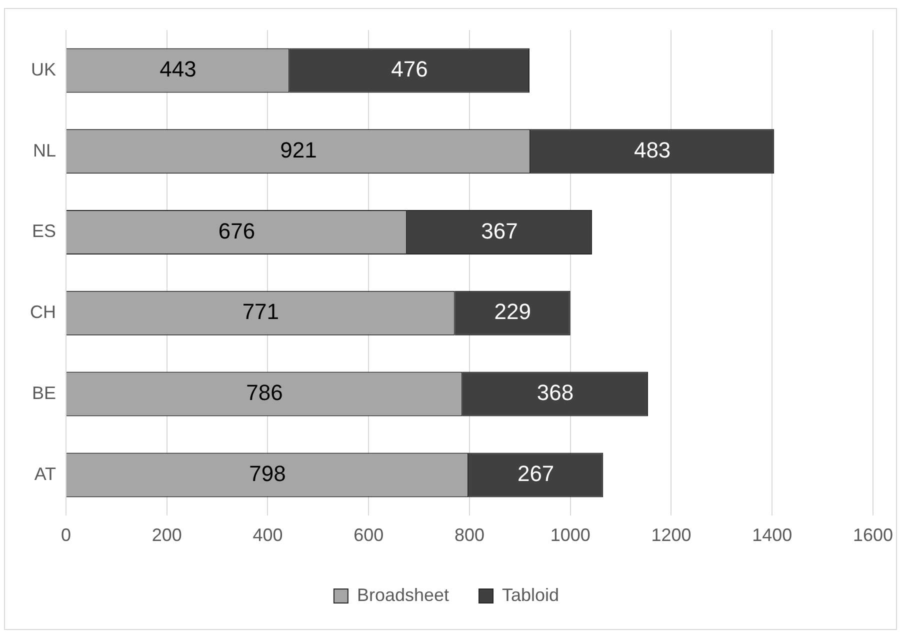 The image size is (903, 635). What do you see at coordinates (772, 535) in the screenshot?
I see `x-tick-label: 1400` at bounding box center [772, 535].